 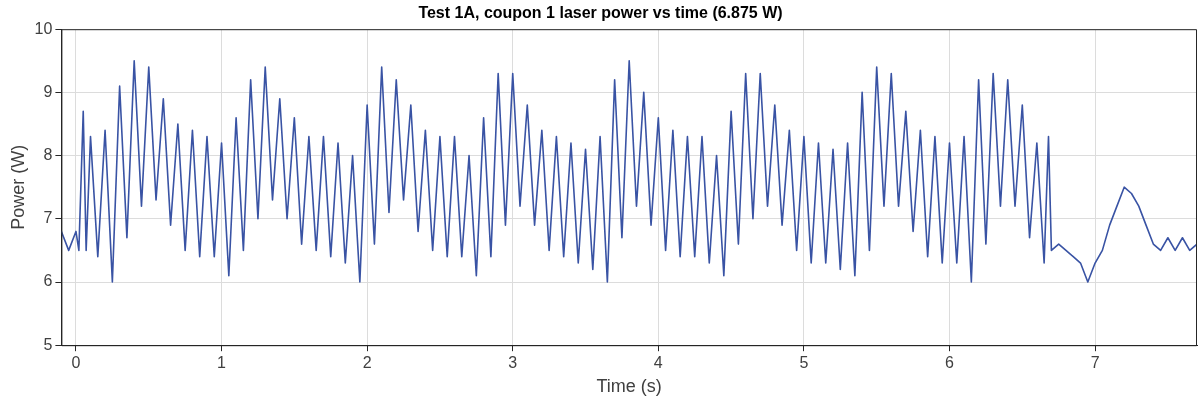 I want to click on x-tick-label: 2, so click(x=367, y=363).